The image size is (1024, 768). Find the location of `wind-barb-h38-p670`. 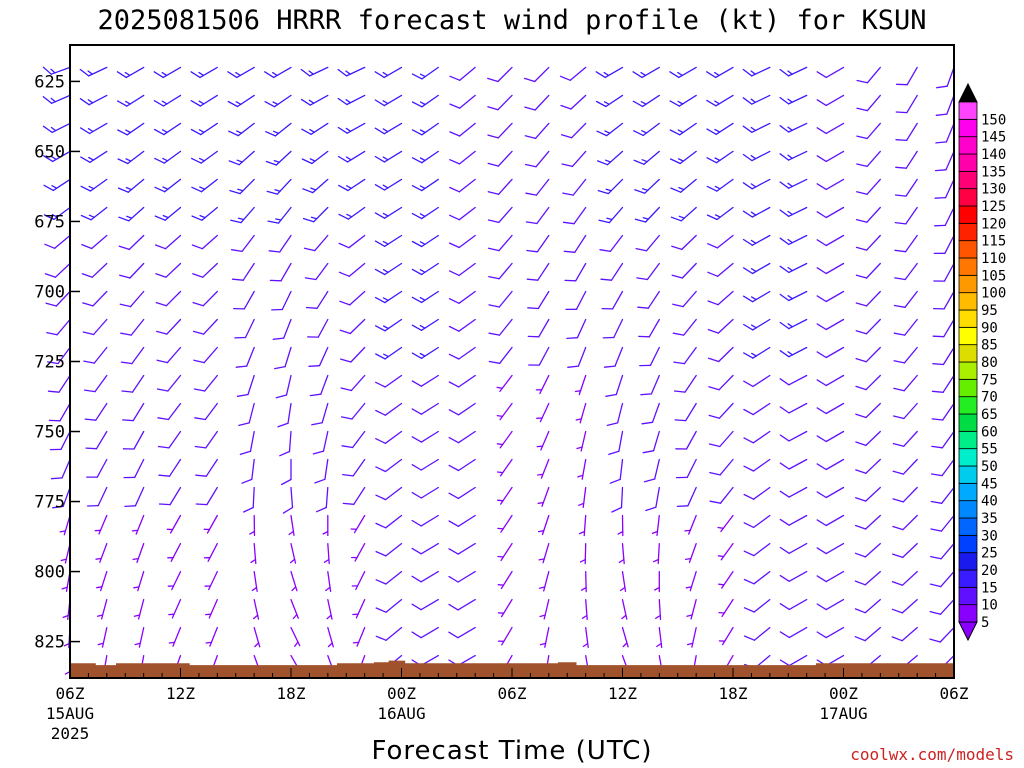

wind-barb-h38-p670 is located at coordinates (756, 212).